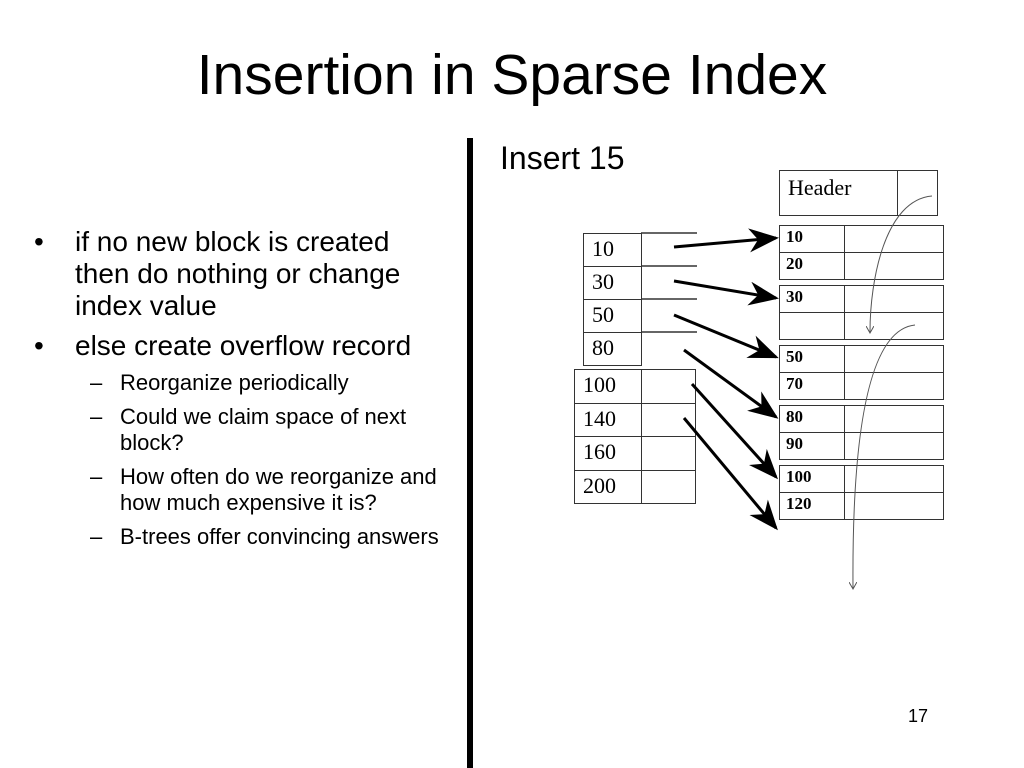  What do you see at coordinates (608, 453) in the screenshot?
I see `index-key-cell: 160` at bounding box center [608, 453].